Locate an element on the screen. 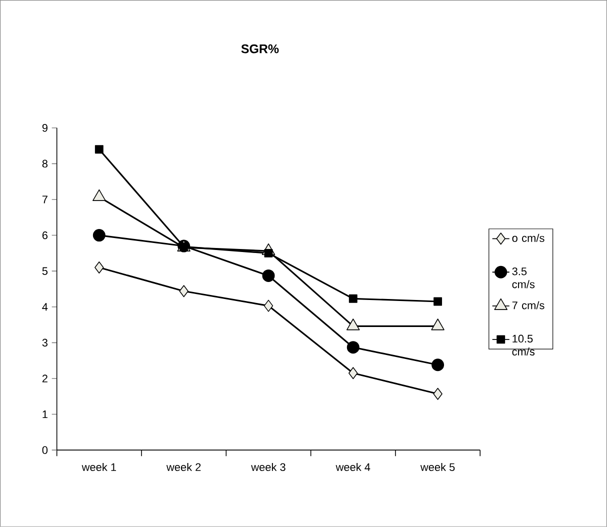 The image size is (607, 527). y-tick-label: 4 is located at coordinates (45, 307).